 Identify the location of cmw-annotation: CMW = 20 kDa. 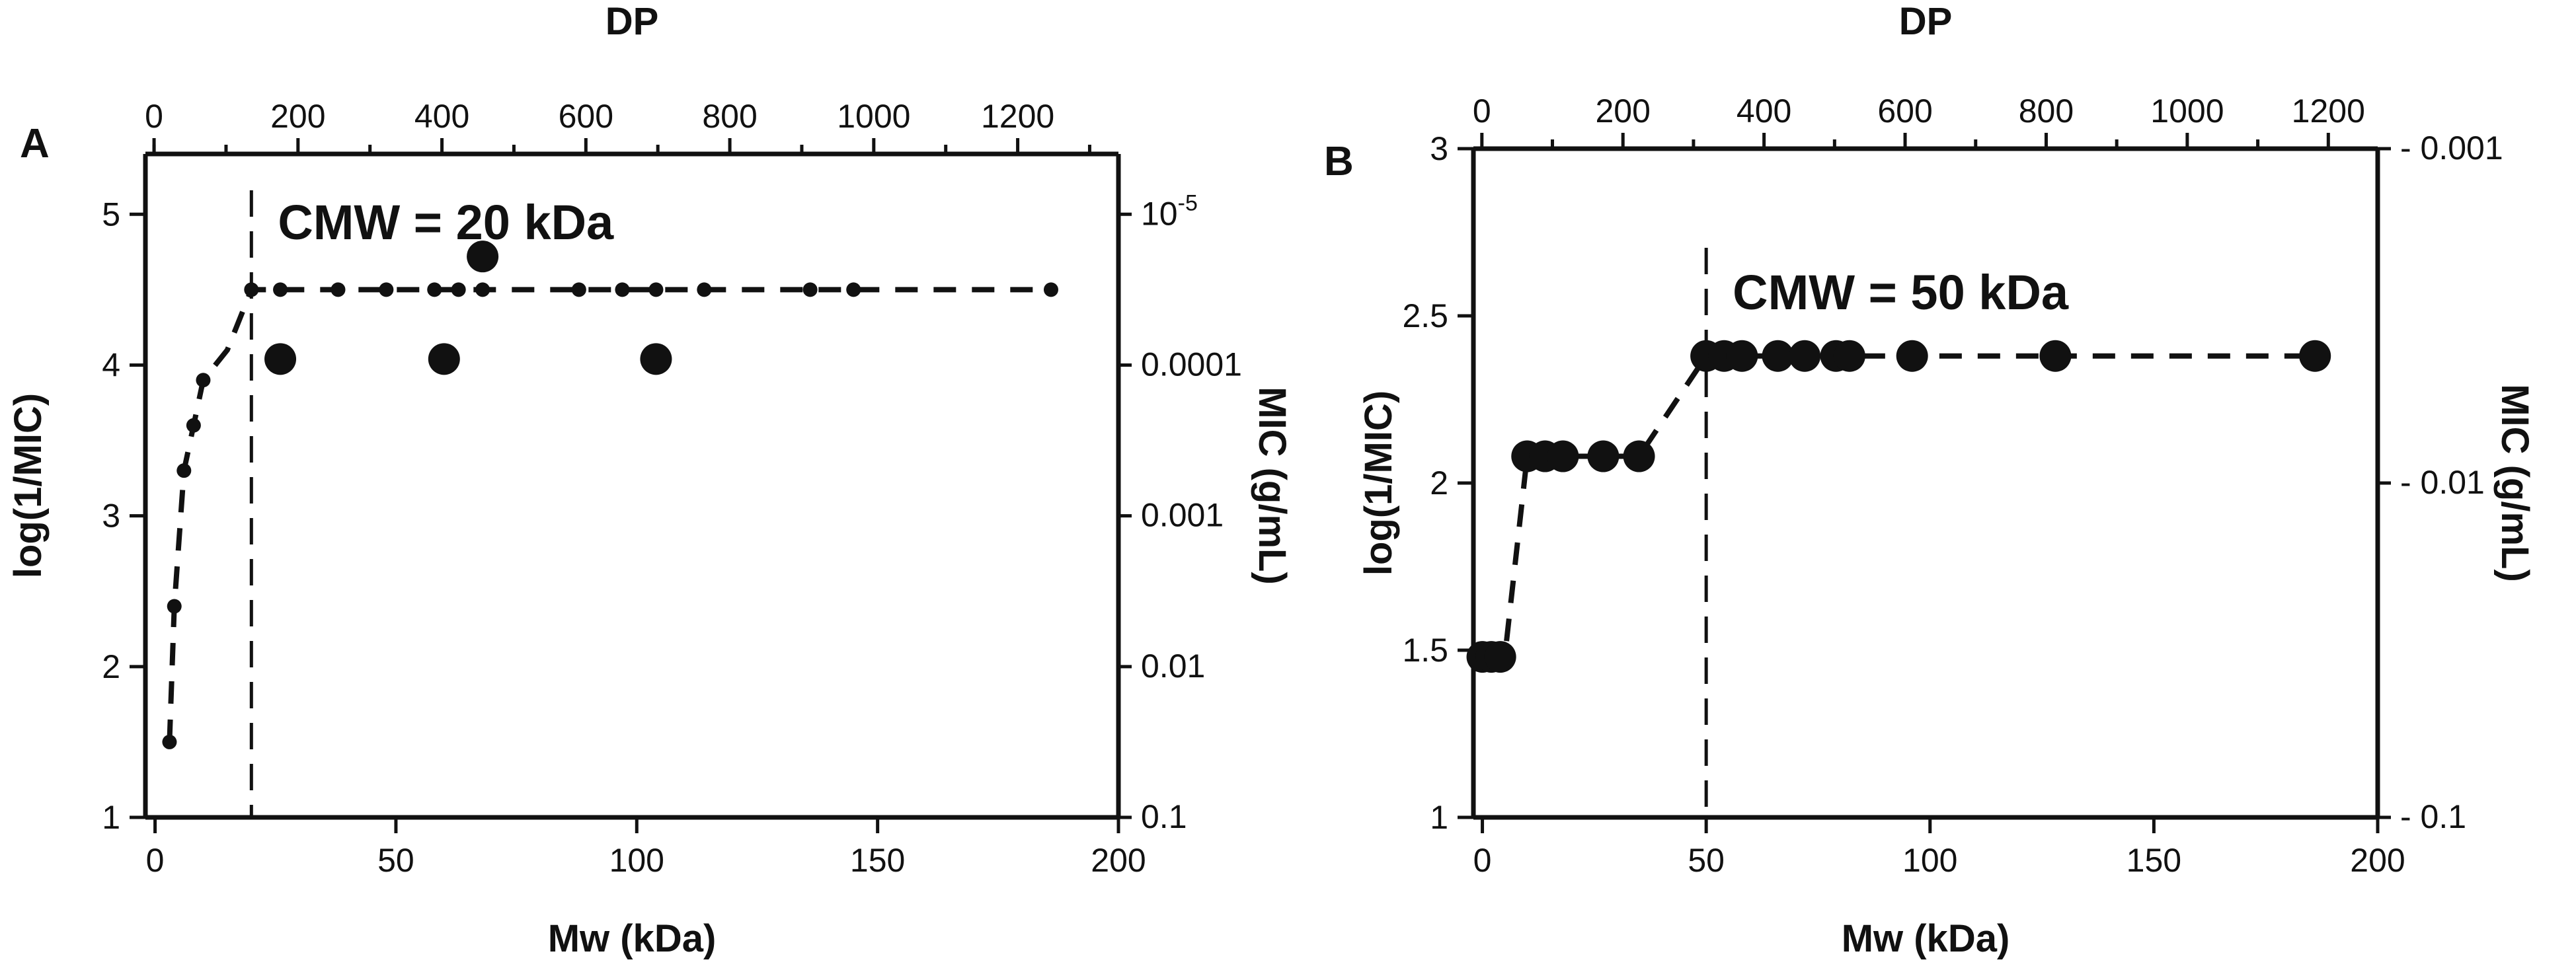
(446, 222).